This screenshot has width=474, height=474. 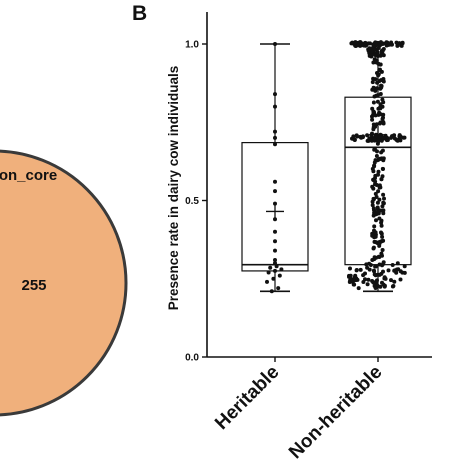 I want to click on x-tick-labels: Heritable Non-heritable, so click(x=298, y=412).